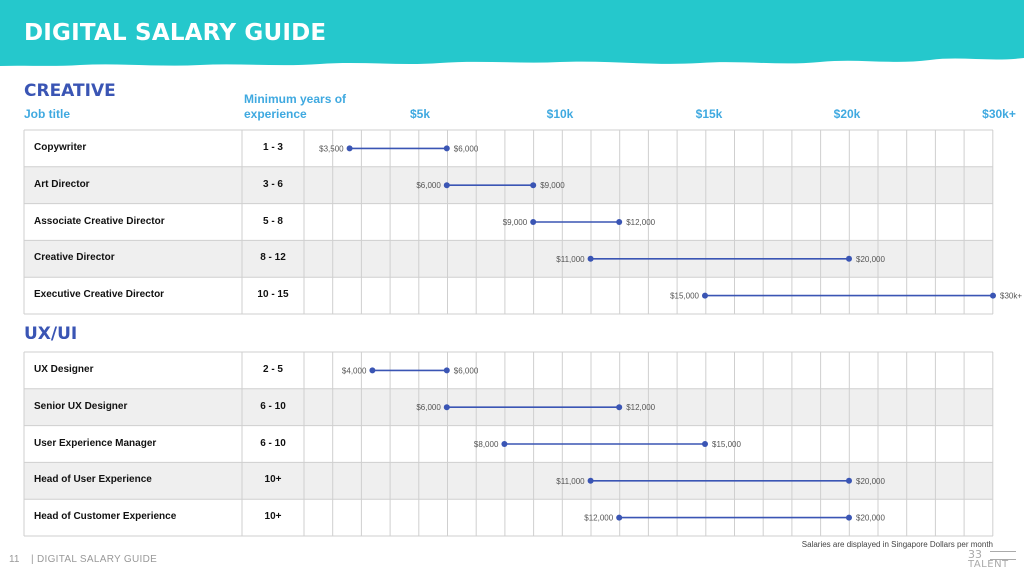  I want to click on job-title: Art Director, so click(62, 184).